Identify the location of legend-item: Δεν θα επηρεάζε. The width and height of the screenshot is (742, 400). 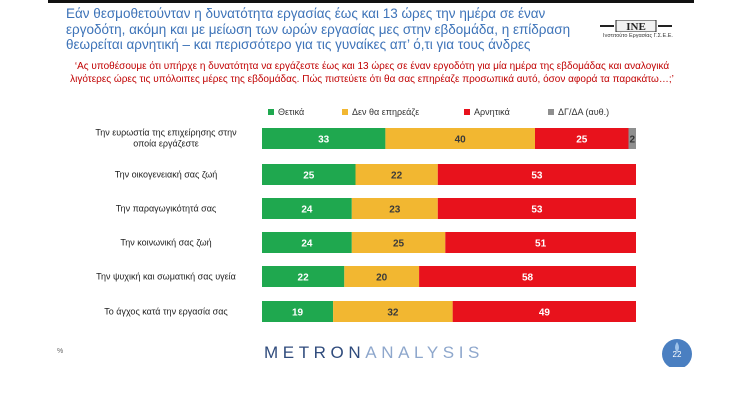
(380, 112).